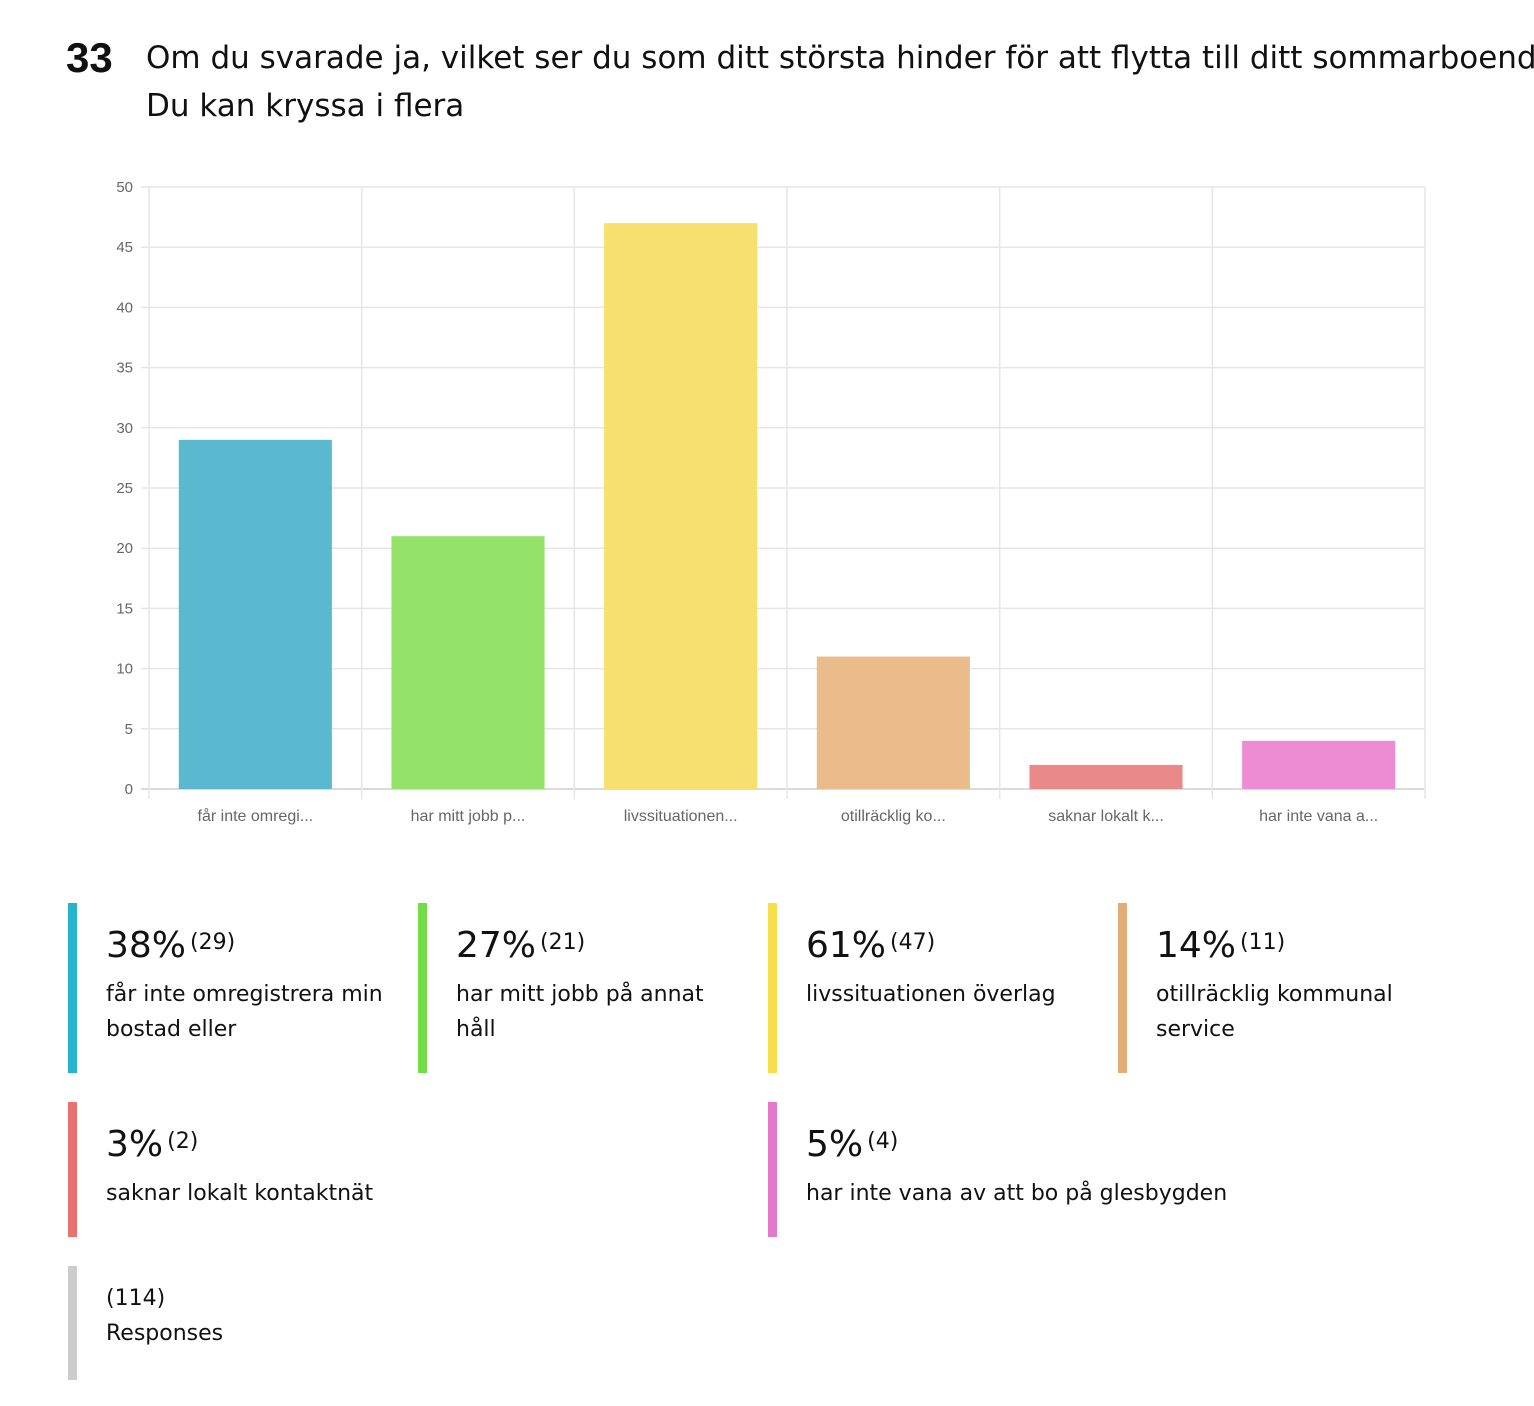  What do you see at coordinates (129, 789) in the screenshot?
I see `y-tick-label: 0` at bounding box center [129, 789].